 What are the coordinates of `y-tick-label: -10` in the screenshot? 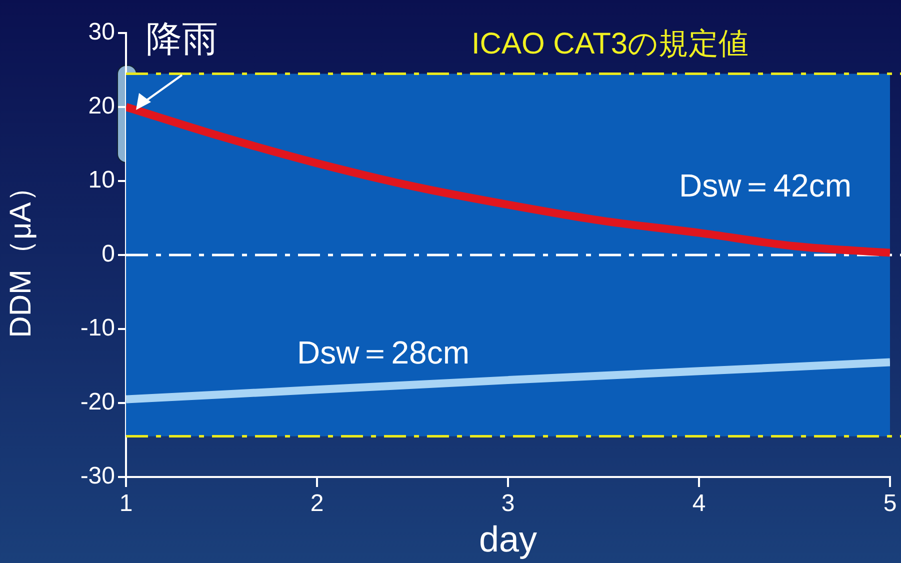 It's located at (97, 328).